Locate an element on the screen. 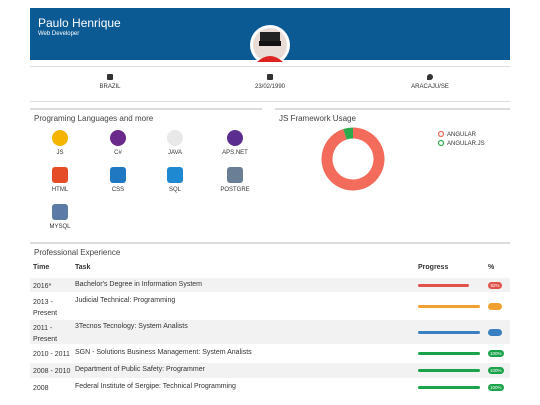  task: 3Tecnos Tecnology: System Analists is located at coordinates (131, 326).